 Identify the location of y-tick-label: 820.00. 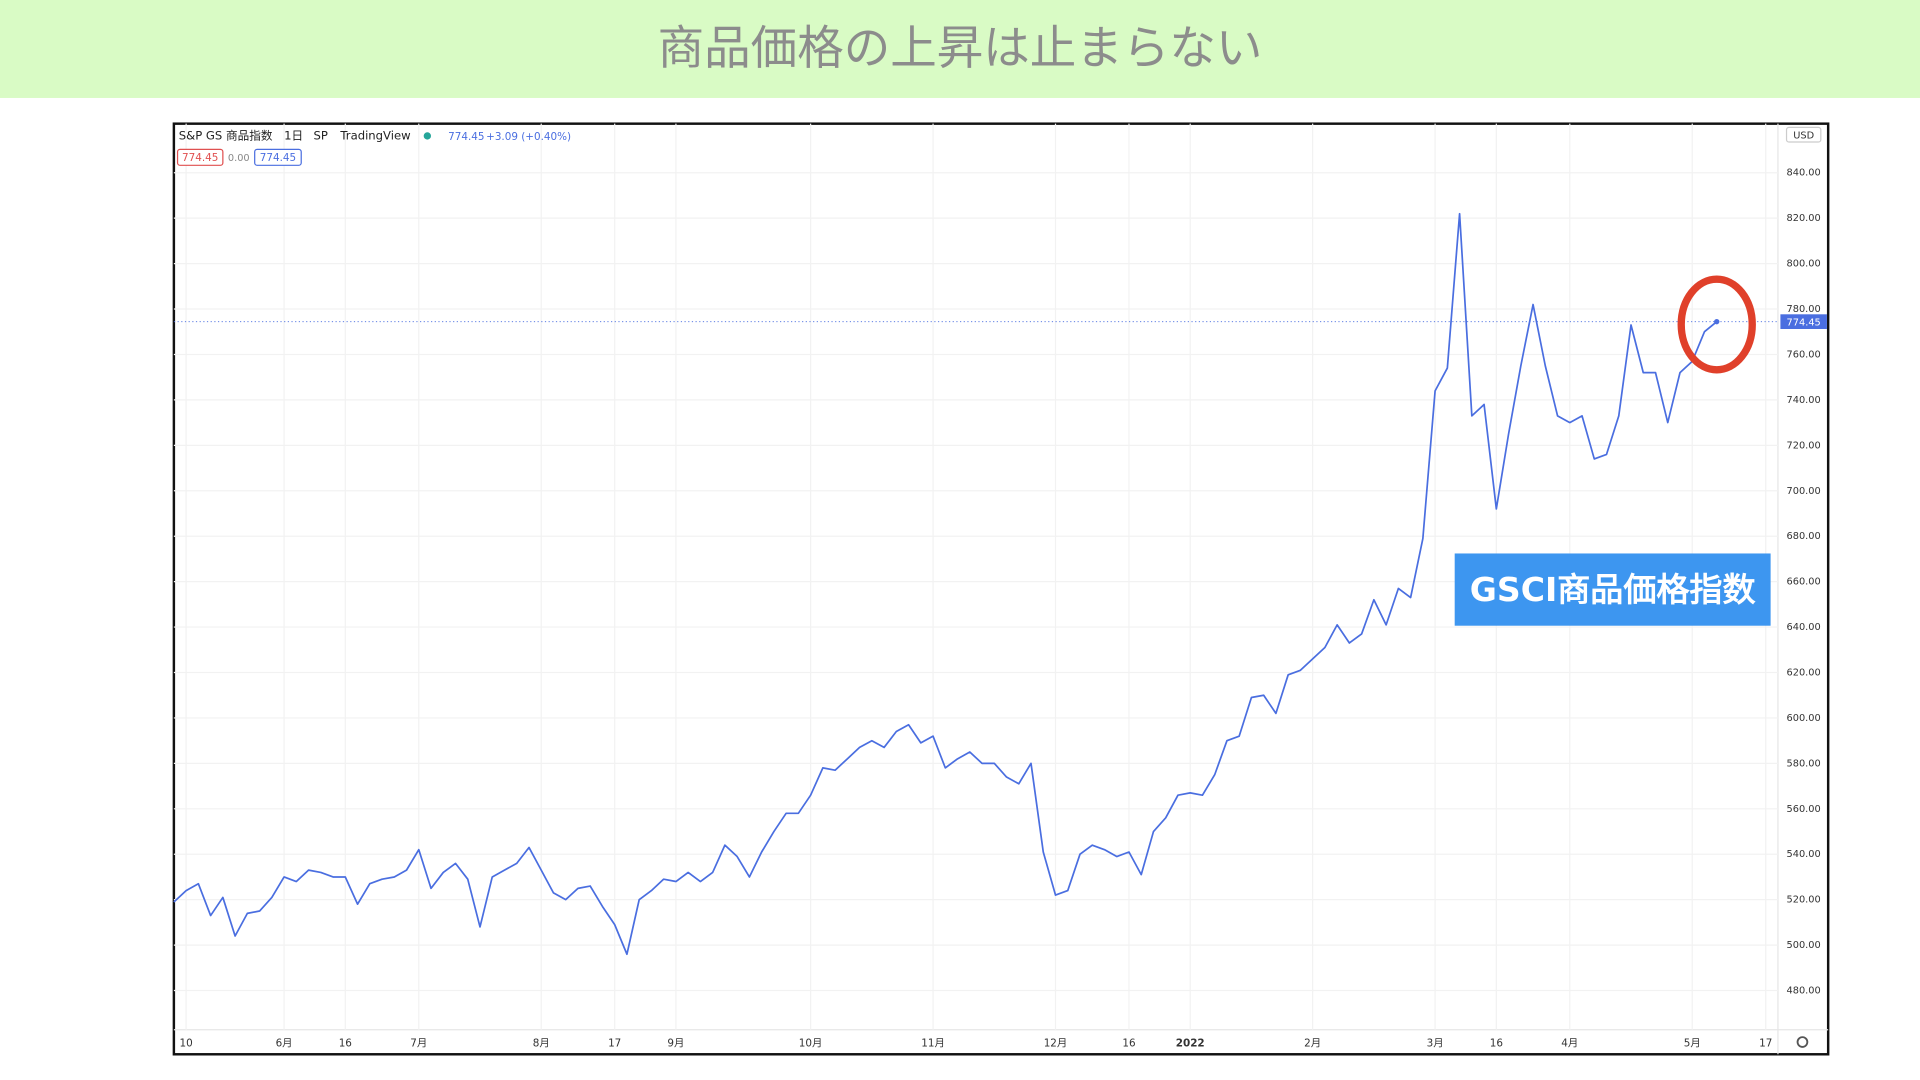
(1804, 218).